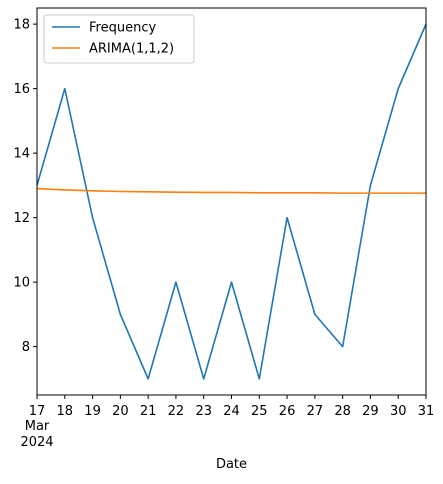 The height and width of the screenshot is (484, 443). I want to click on legend: Frequency ARIMA(1,1,2), so click(119, 39).